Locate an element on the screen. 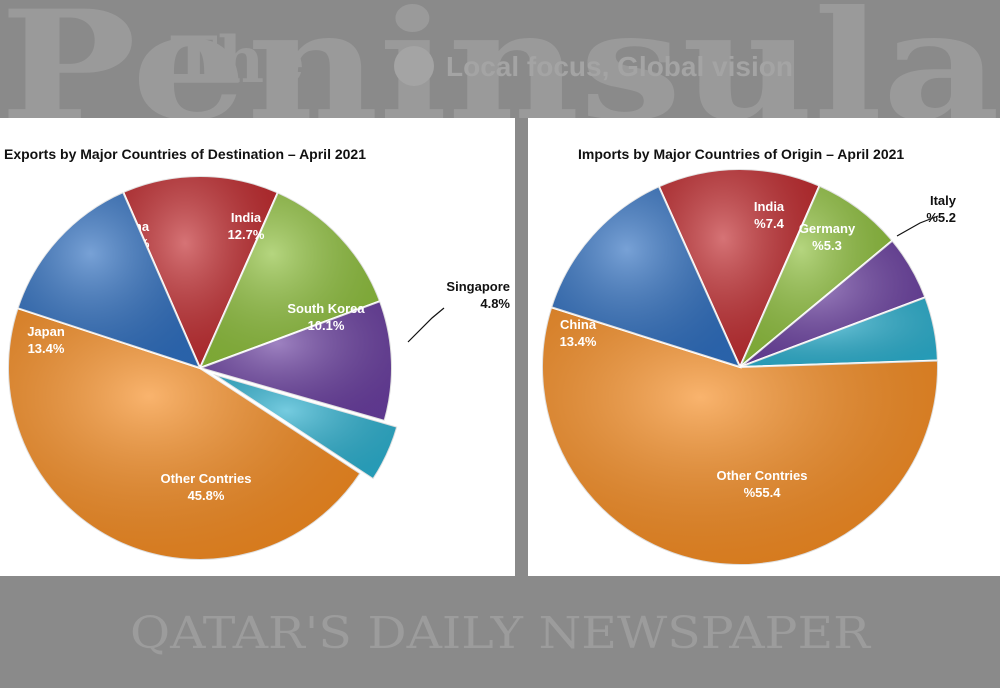 Image resolution: width=1000 pixels, height=688 pixels. slice-value-japan: 13.4% is located at coordinates (46, 348).